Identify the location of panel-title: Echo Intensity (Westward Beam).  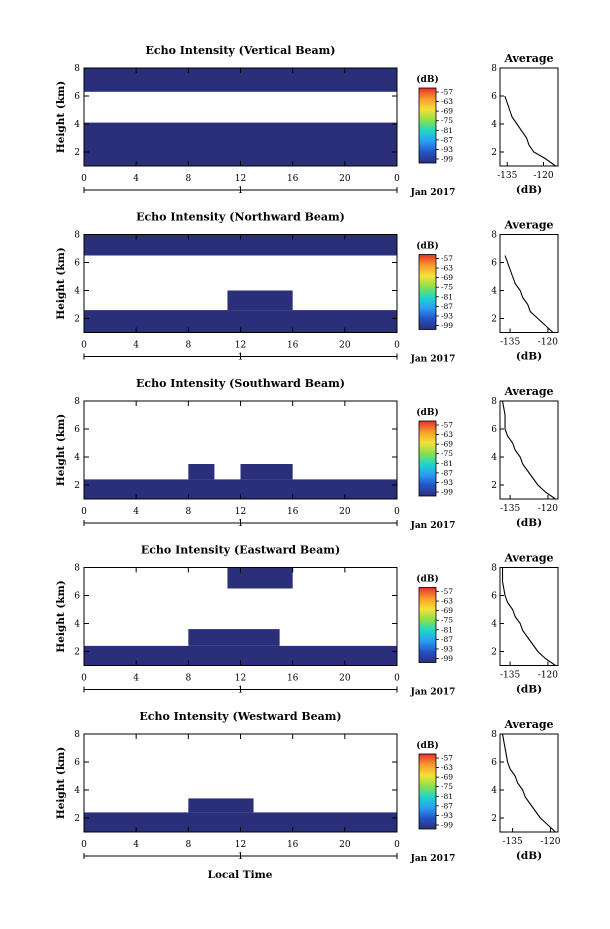
(240, 716).